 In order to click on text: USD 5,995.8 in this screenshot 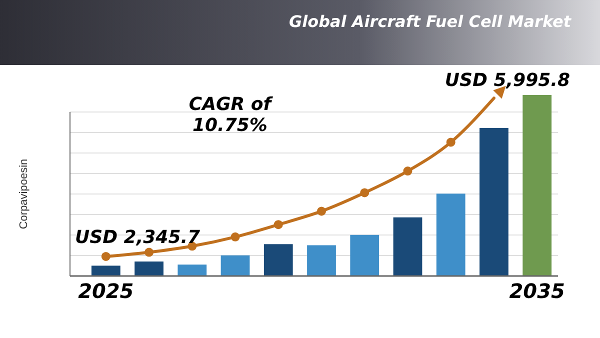, I will do `click(507, 80)`.